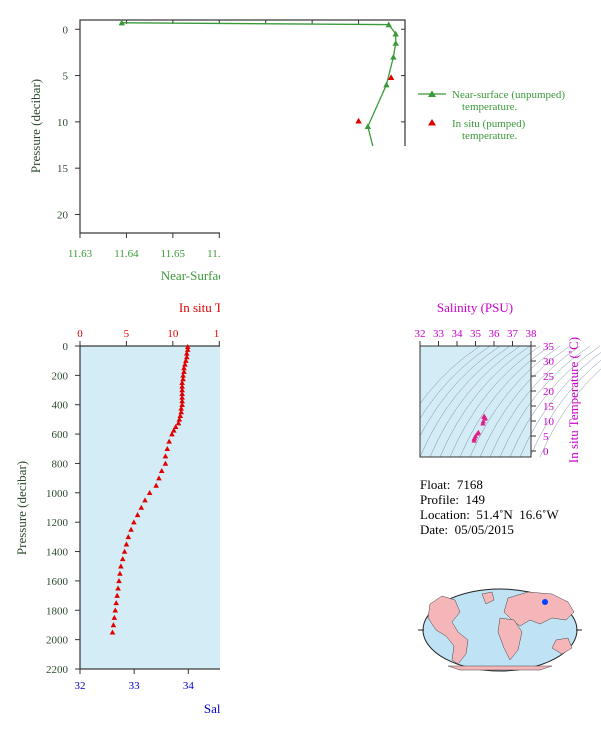  What do you see at coordinates (60, 435) in the screenshot?
I see `pressure-tick-label: 600` at bounding box center [60, 435].